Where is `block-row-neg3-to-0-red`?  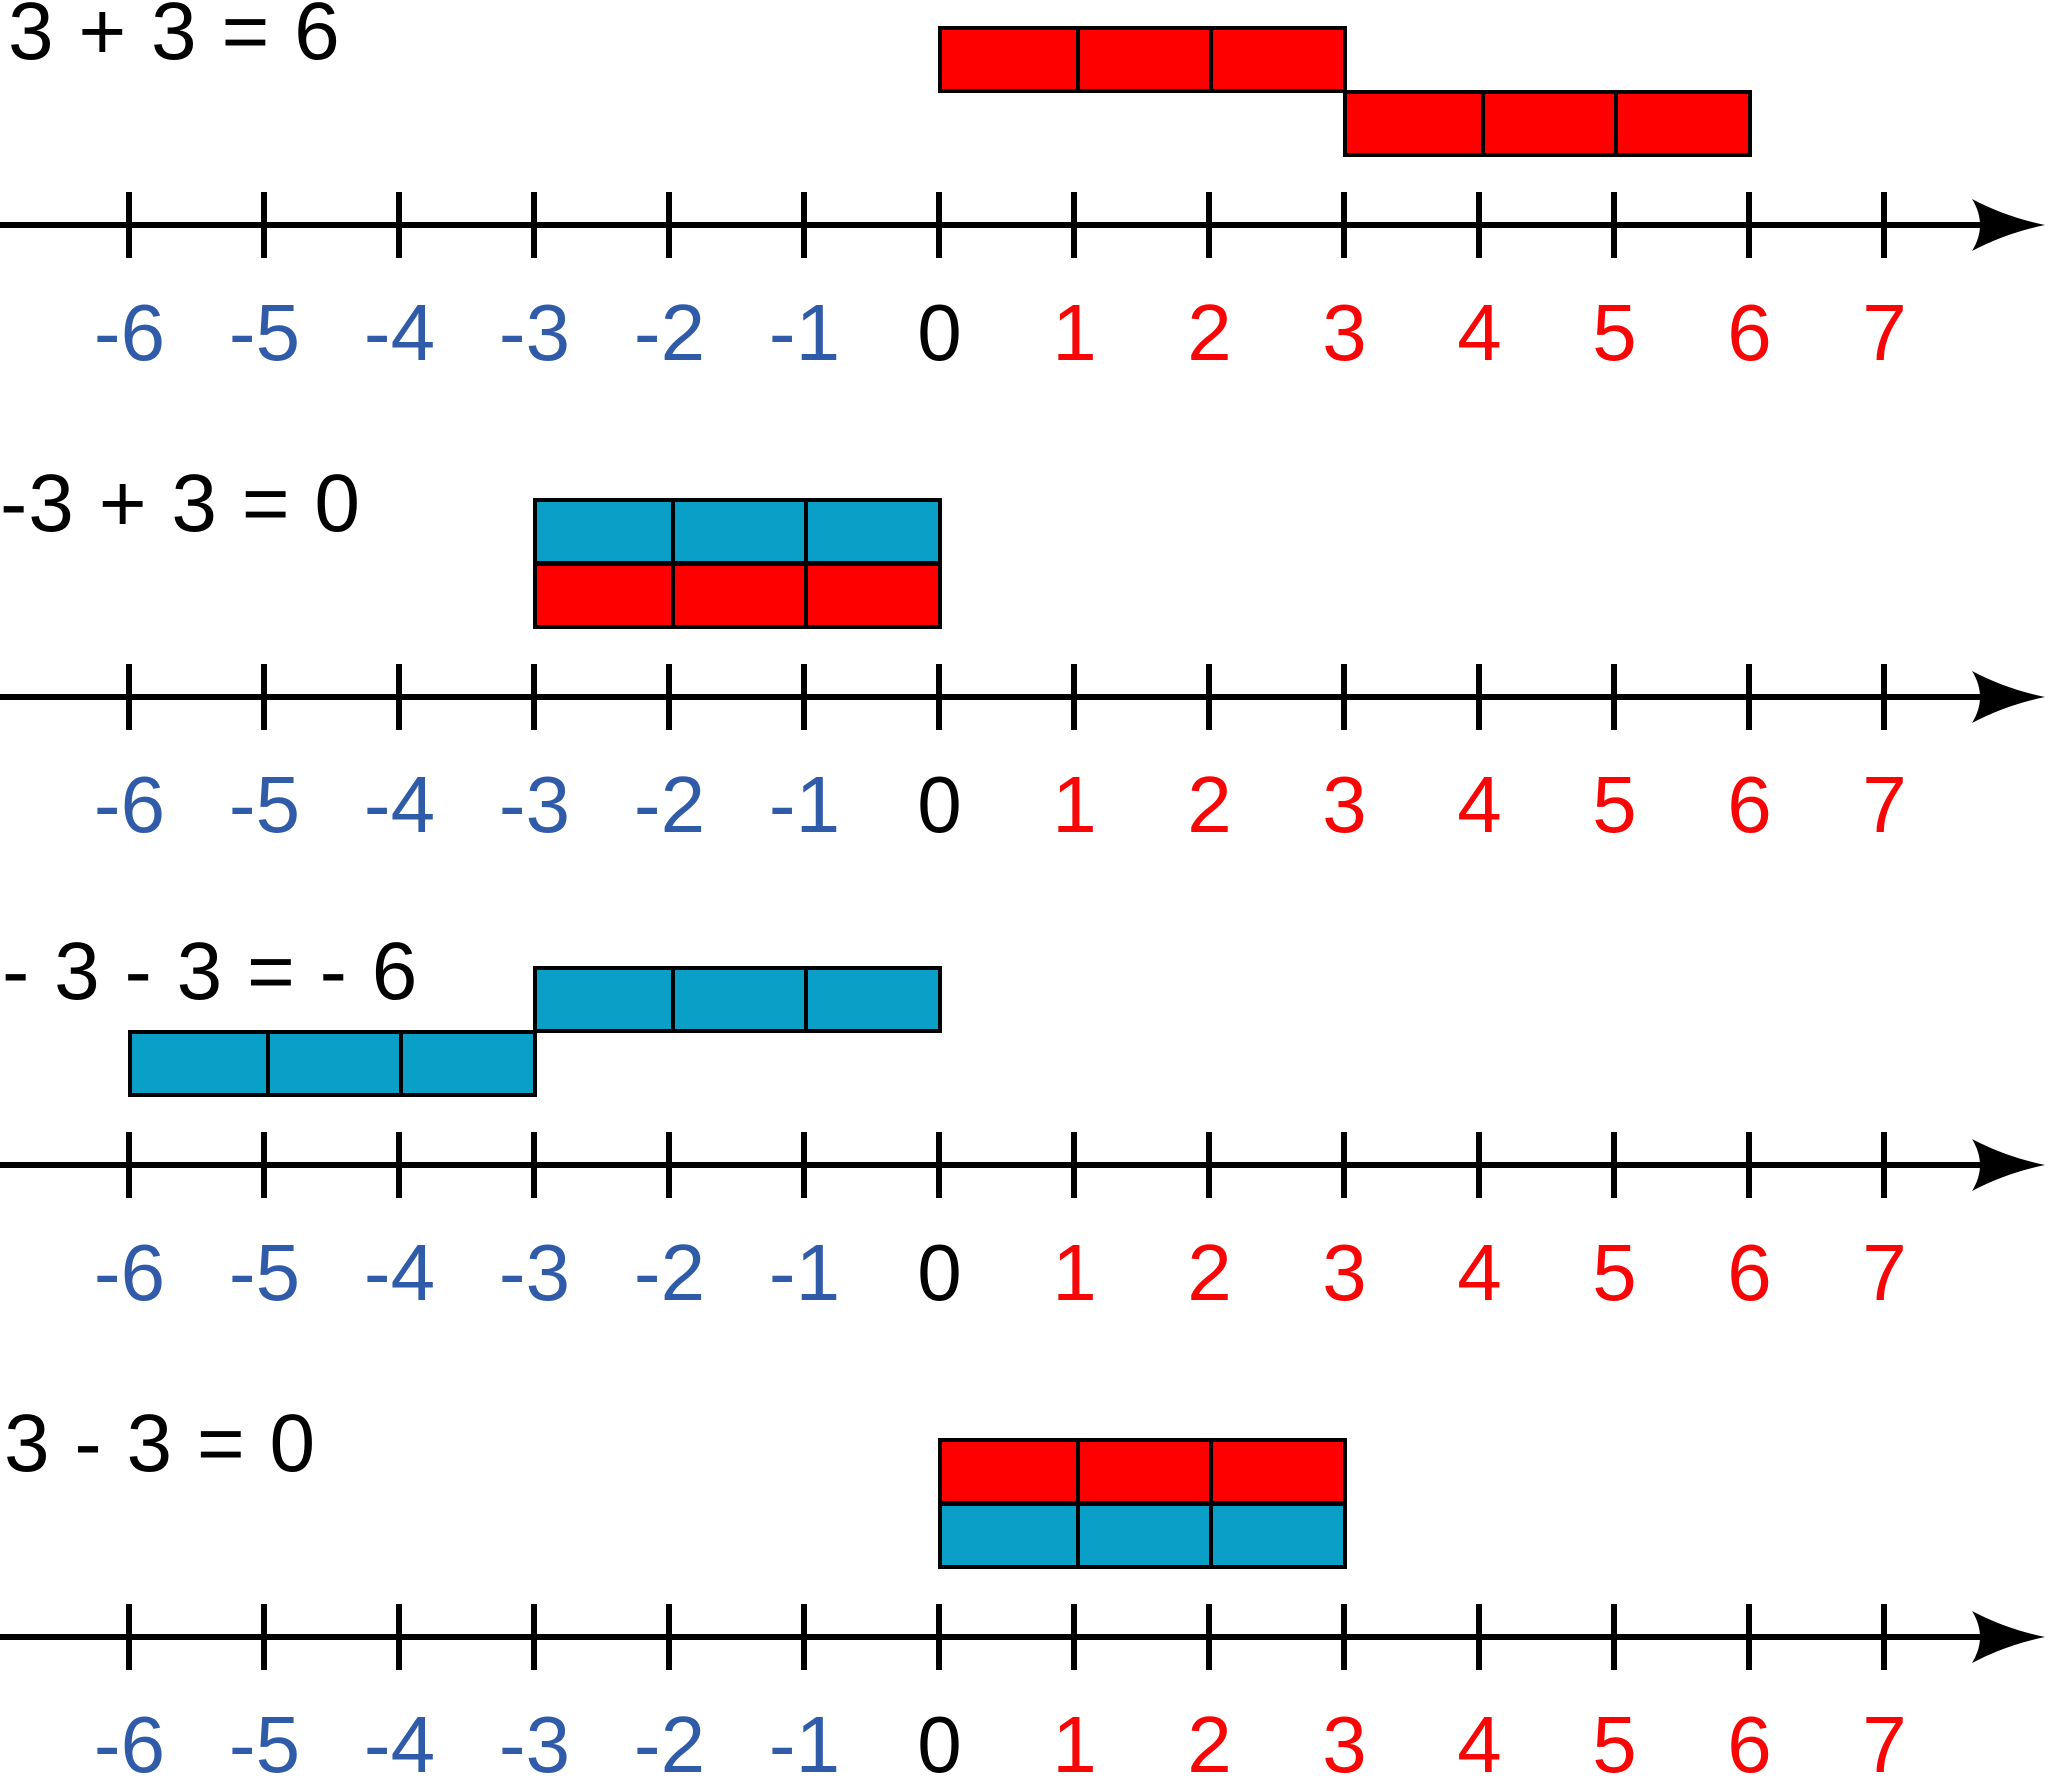
block-row-neg3-to-0-red is located at coordinates (737, 595).